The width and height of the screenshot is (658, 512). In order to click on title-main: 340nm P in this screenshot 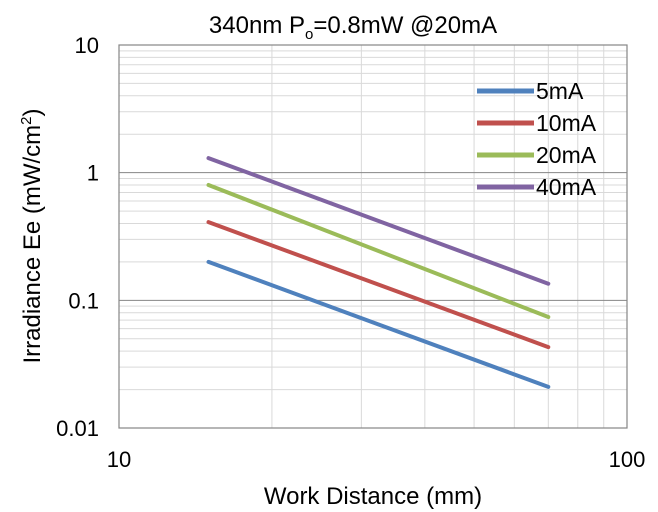, I will do `click(257, 25)`.